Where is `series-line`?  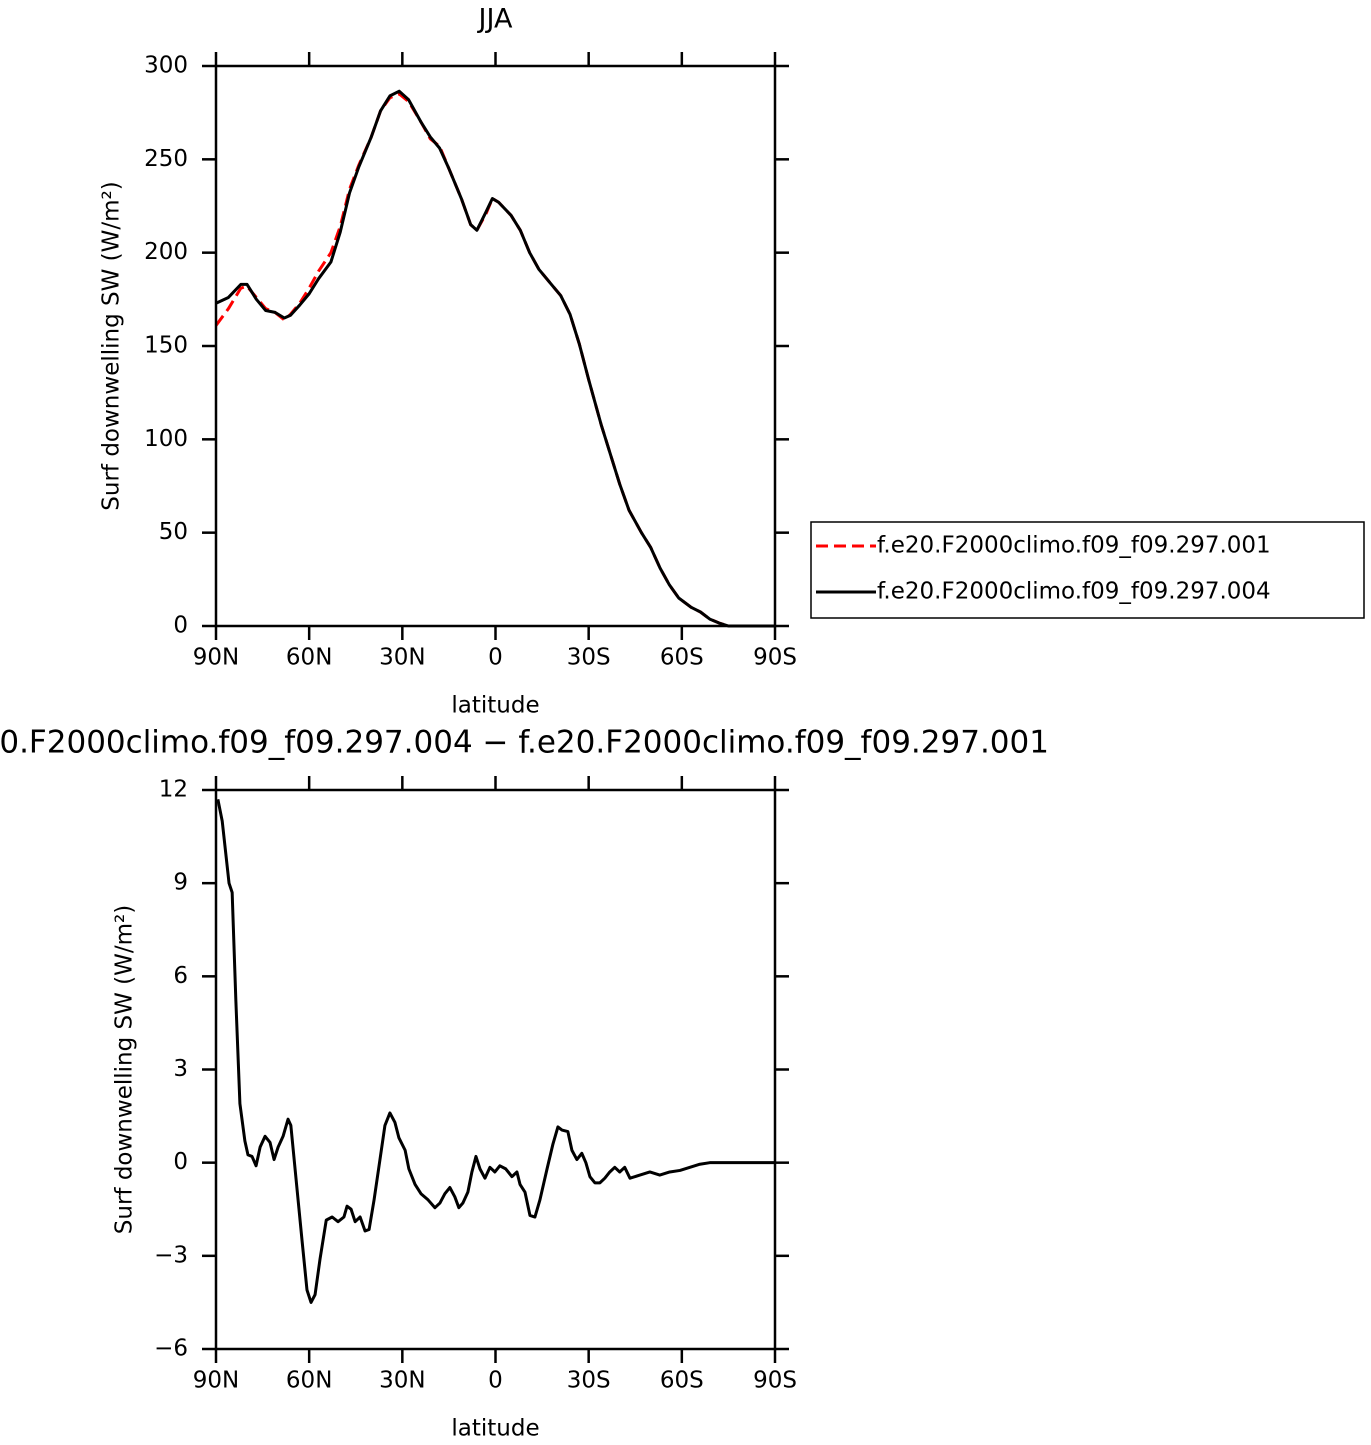 series-line is located at coordinates (495, 1051).